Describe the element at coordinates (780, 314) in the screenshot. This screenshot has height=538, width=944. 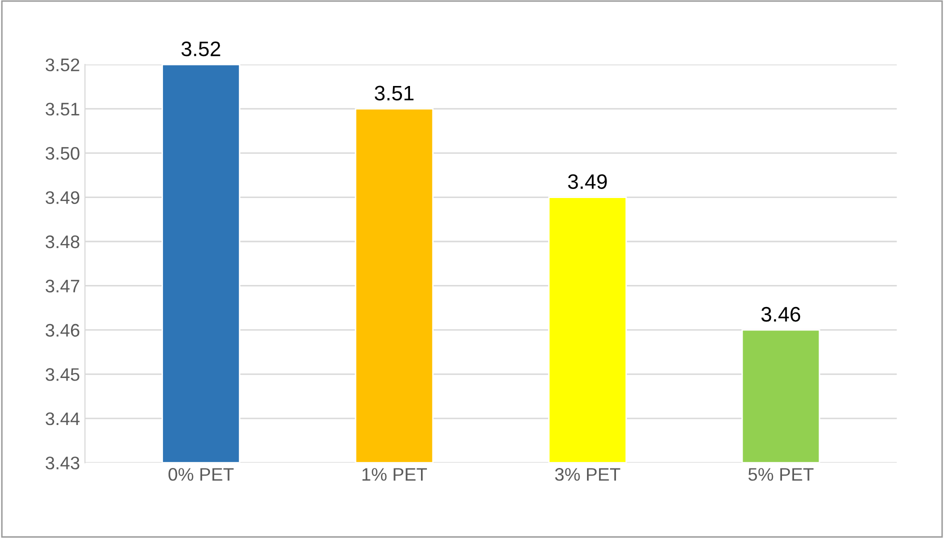
I see `data-label: 3.46` at that location.